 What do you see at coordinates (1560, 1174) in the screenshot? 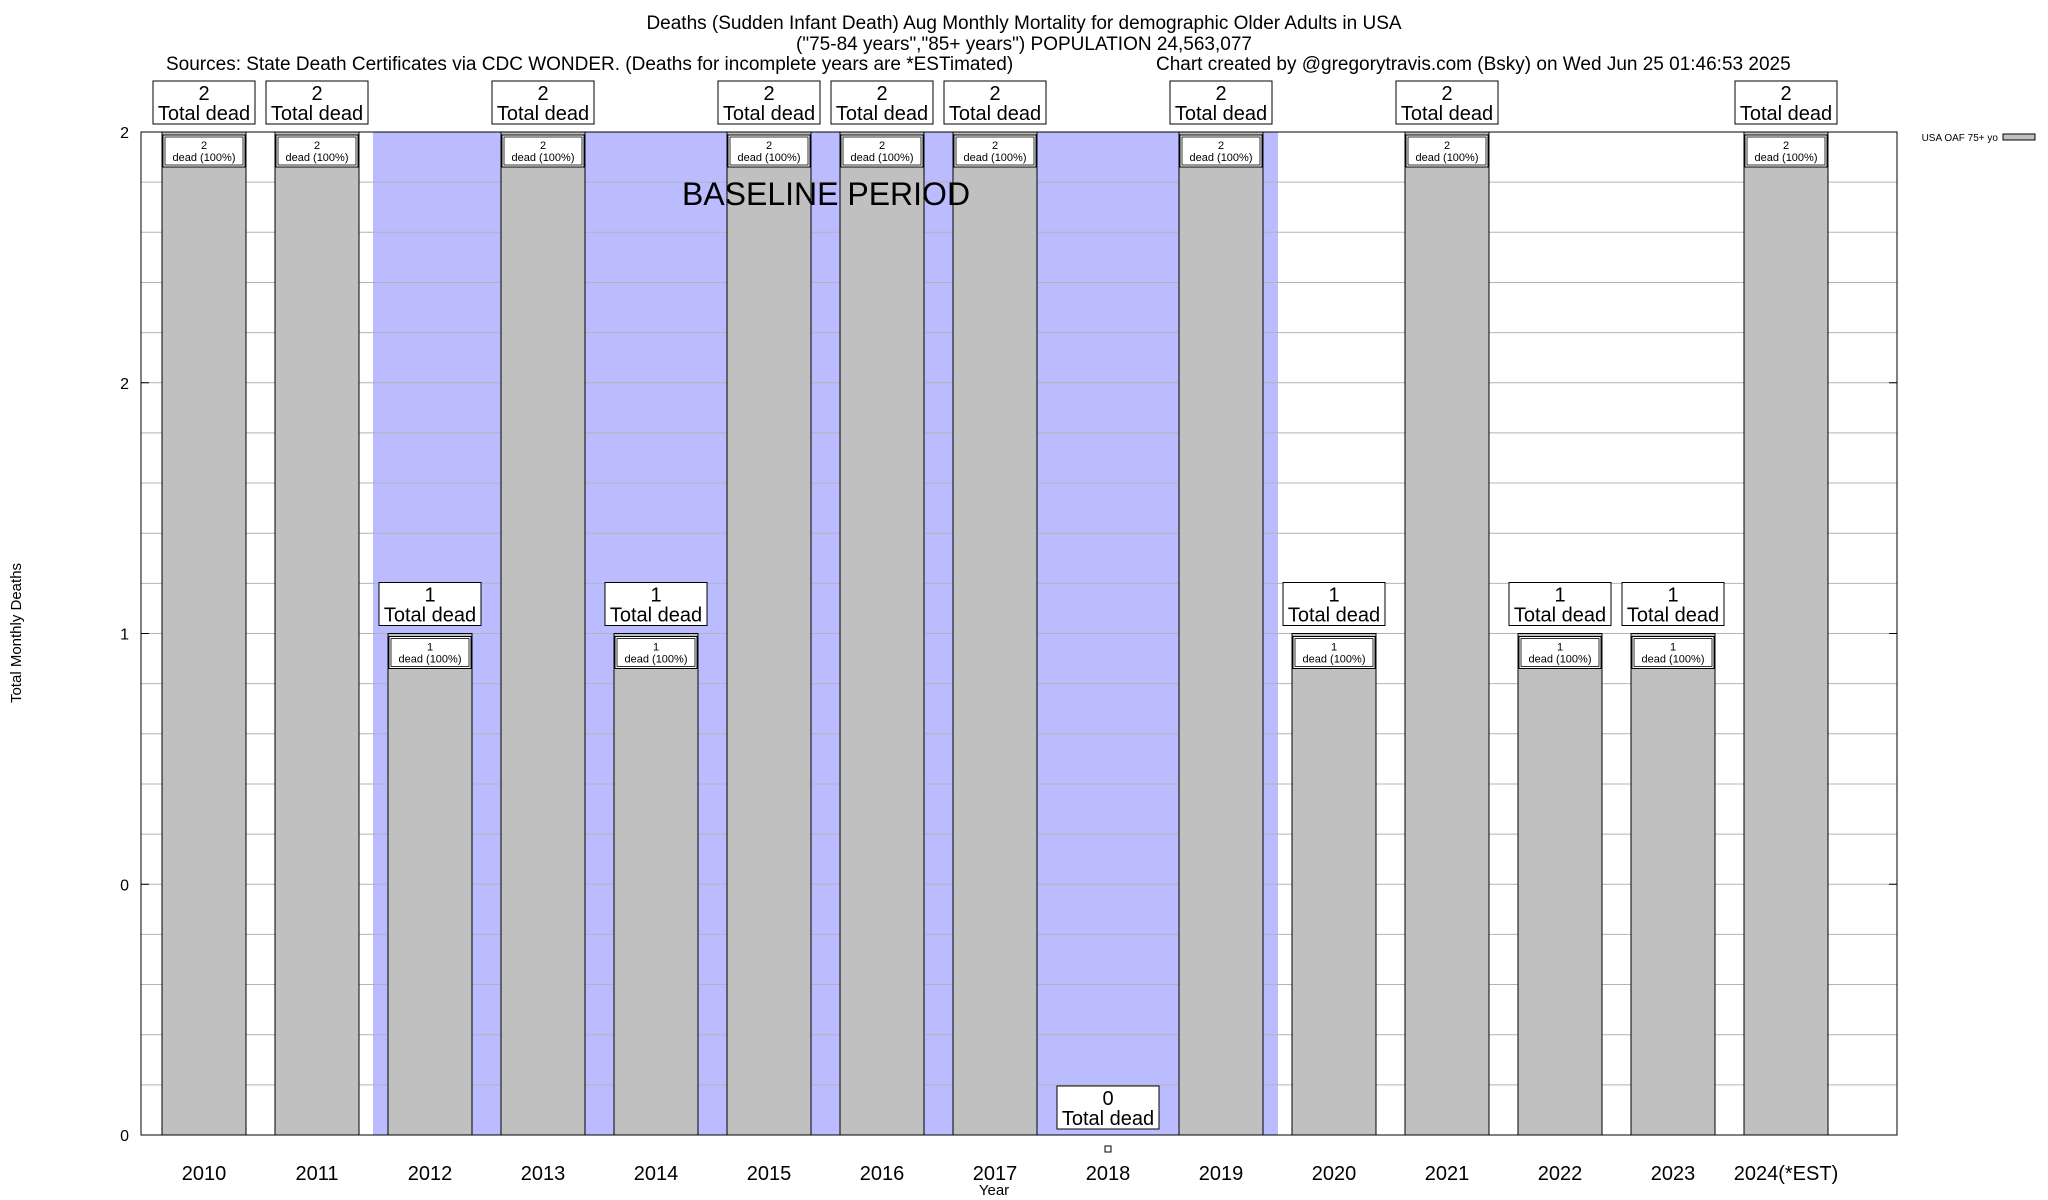
I see `x-tick-label: 2022` at bounding box center [1560, 1174].